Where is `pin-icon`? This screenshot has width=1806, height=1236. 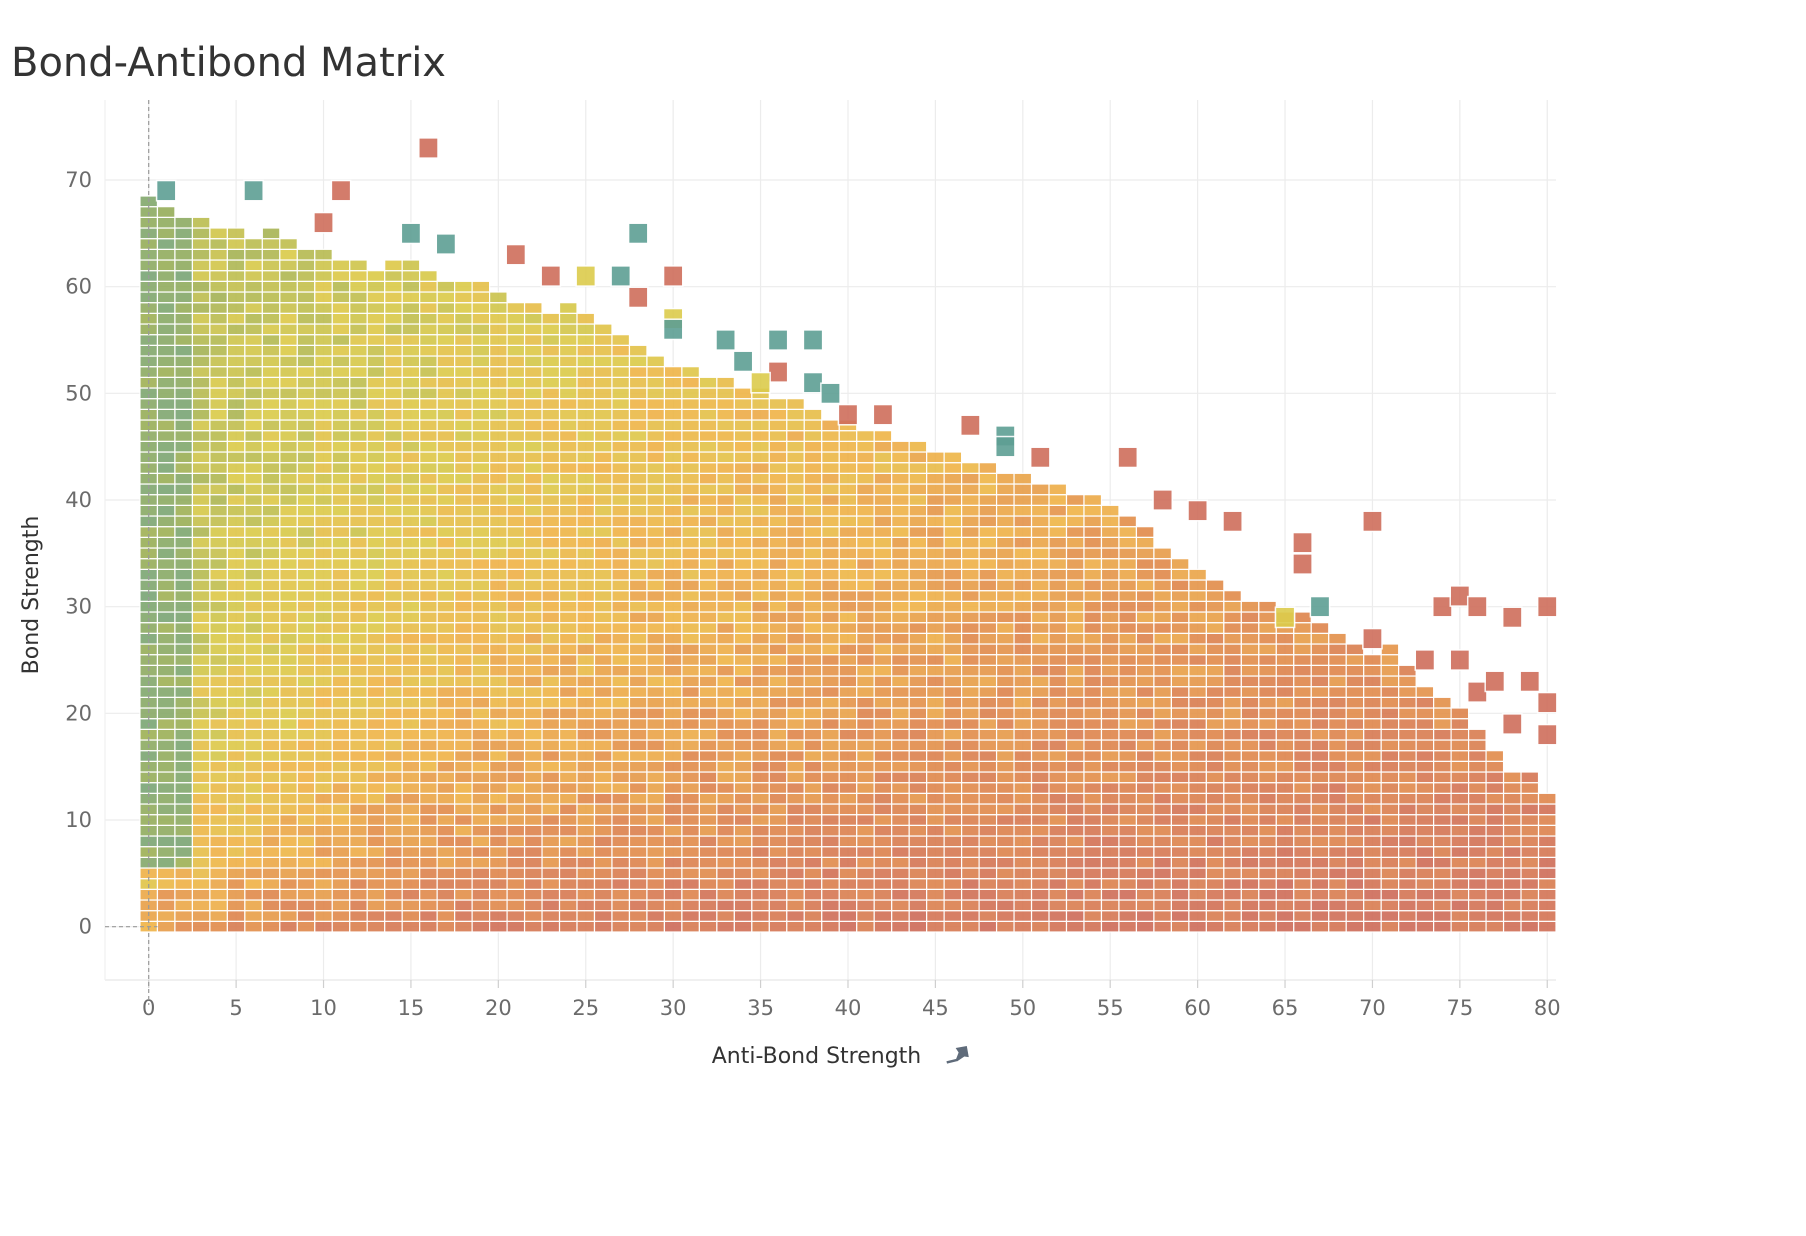
pin-icon is located at coordinates (959, 1056).